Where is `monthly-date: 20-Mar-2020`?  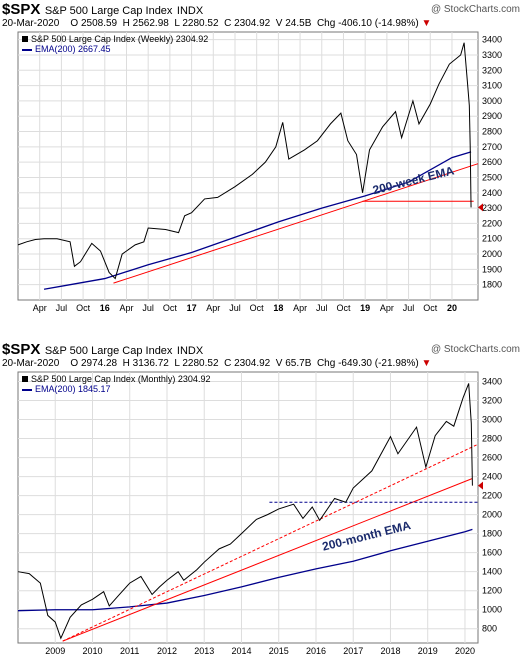 monthly-date: 20-Mar-2020 is located at coordinates (31, 363).